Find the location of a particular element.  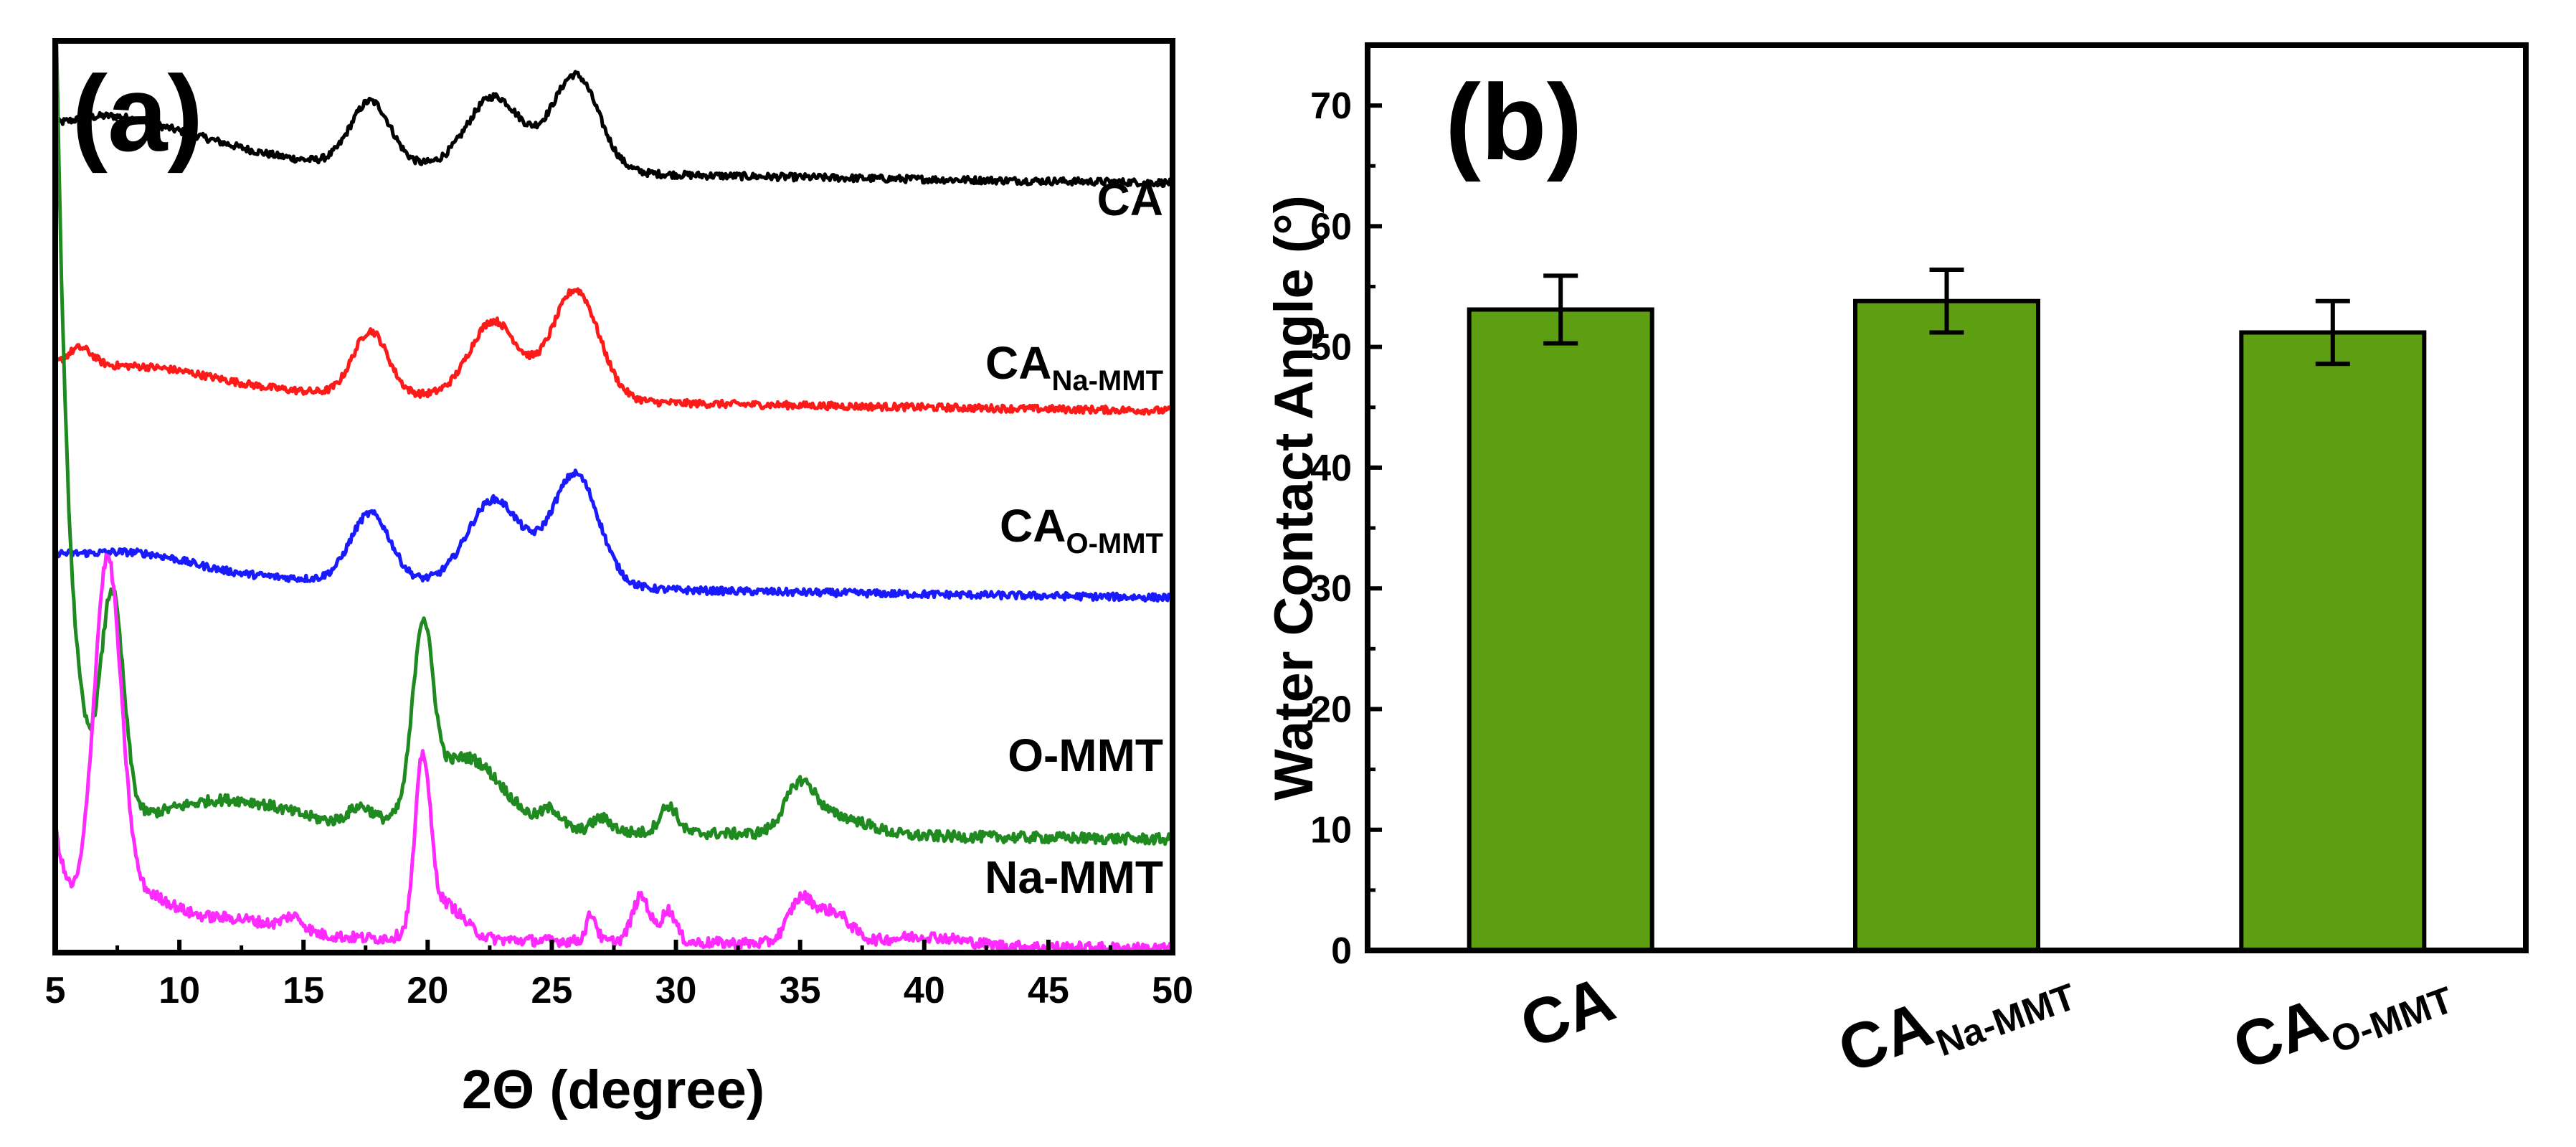

trace-label-ca-na-mmt: CANa-MMT is located at coordinates (1074, 367).